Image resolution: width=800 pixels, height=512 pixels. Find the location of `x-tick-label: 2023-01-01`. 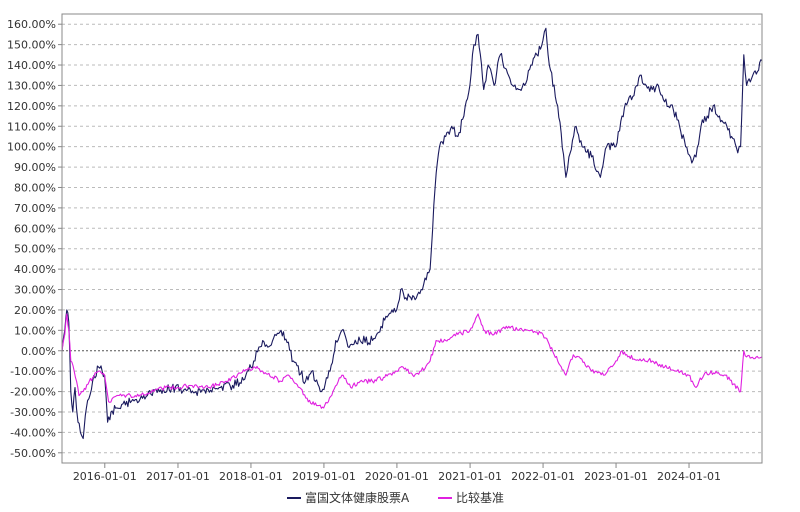

x-tick-label: 2023-01-01 is located at coordinates (616, 476).